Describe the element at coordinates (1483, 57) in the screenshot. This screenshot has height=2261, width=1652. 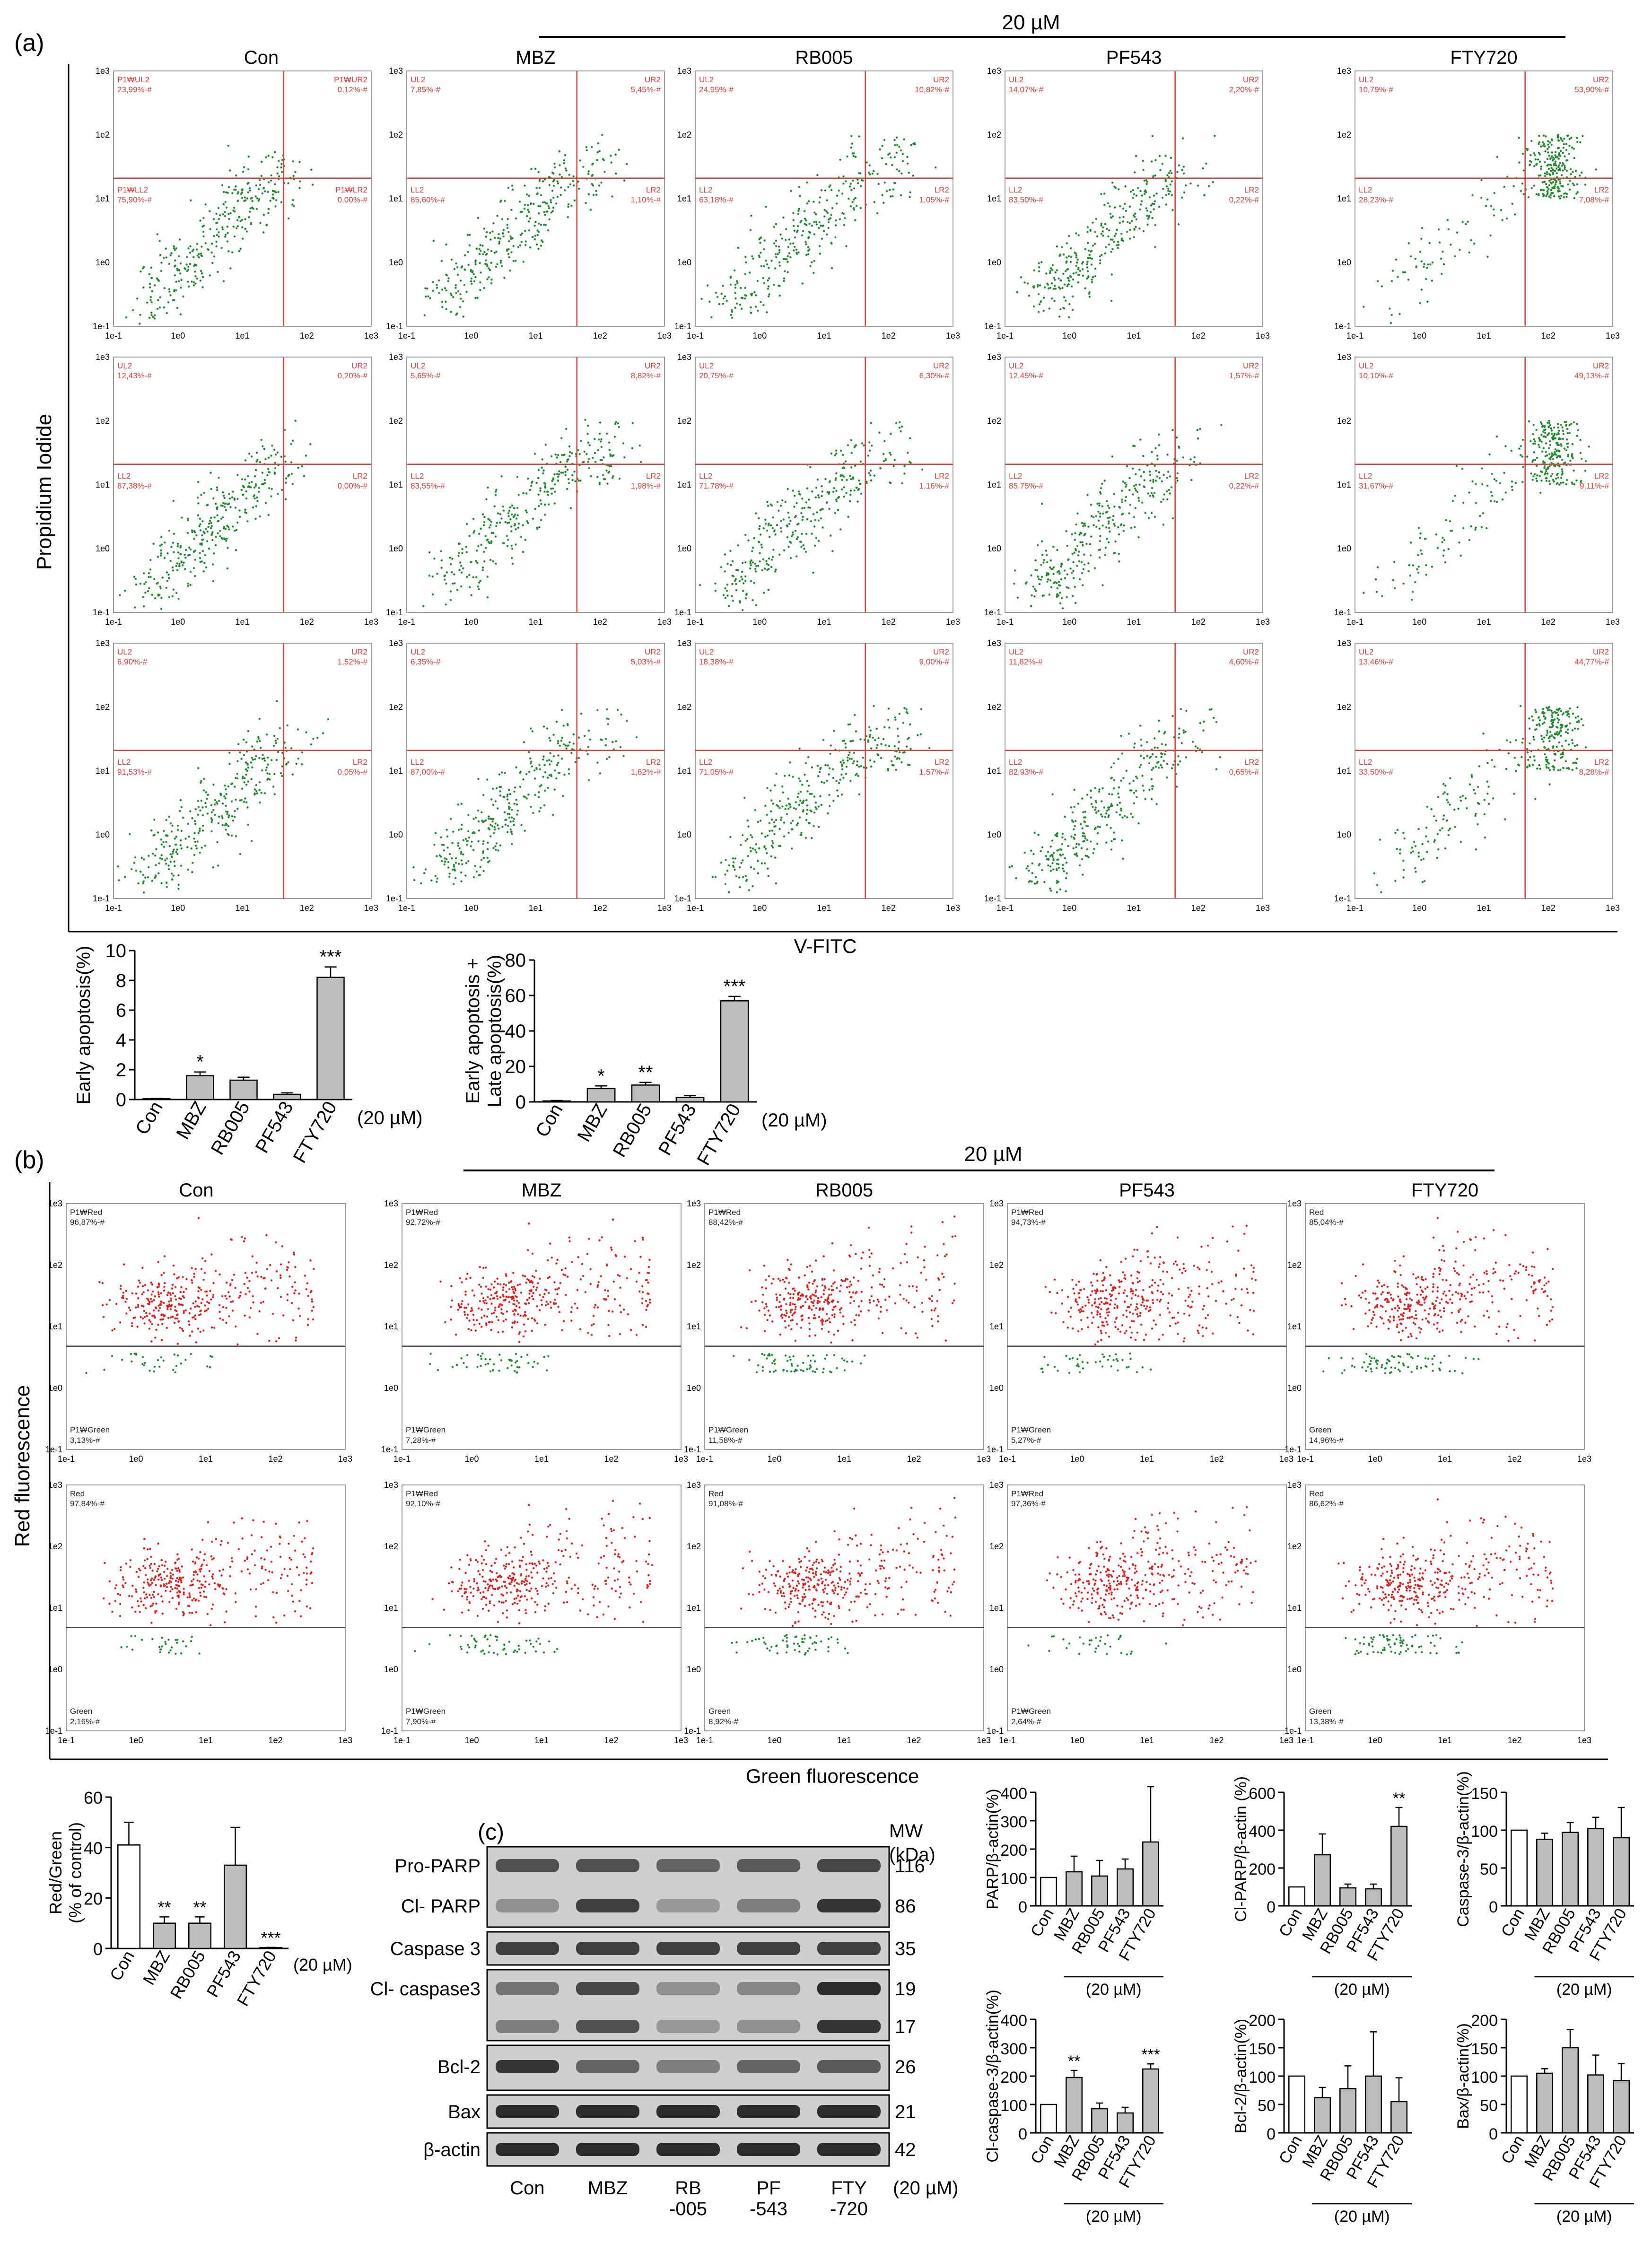
I see `column-title-FTY720: FTY720` at that location.